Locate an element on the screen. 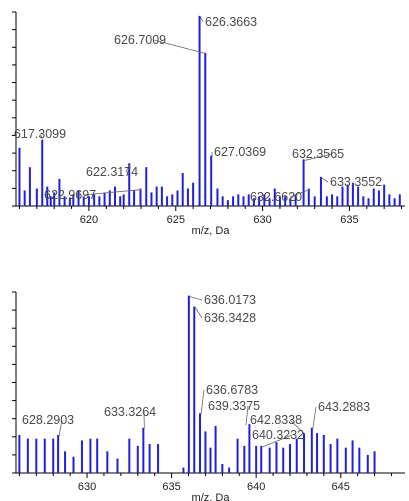  peak-label: 642.8338 is located at coordinates (276, 420).